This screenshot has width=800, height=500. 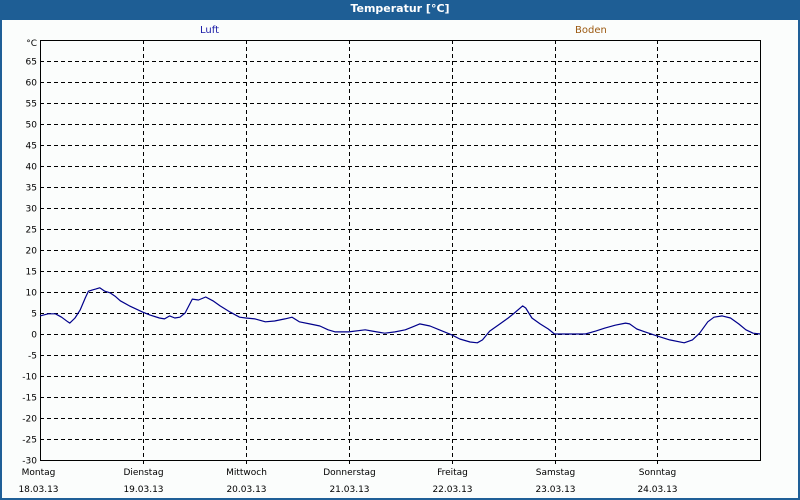 What do you see at coordinates (657, 473) in the screenshot?
I see `x-tick-day: Sonntag` at bounding box center [657, 473].